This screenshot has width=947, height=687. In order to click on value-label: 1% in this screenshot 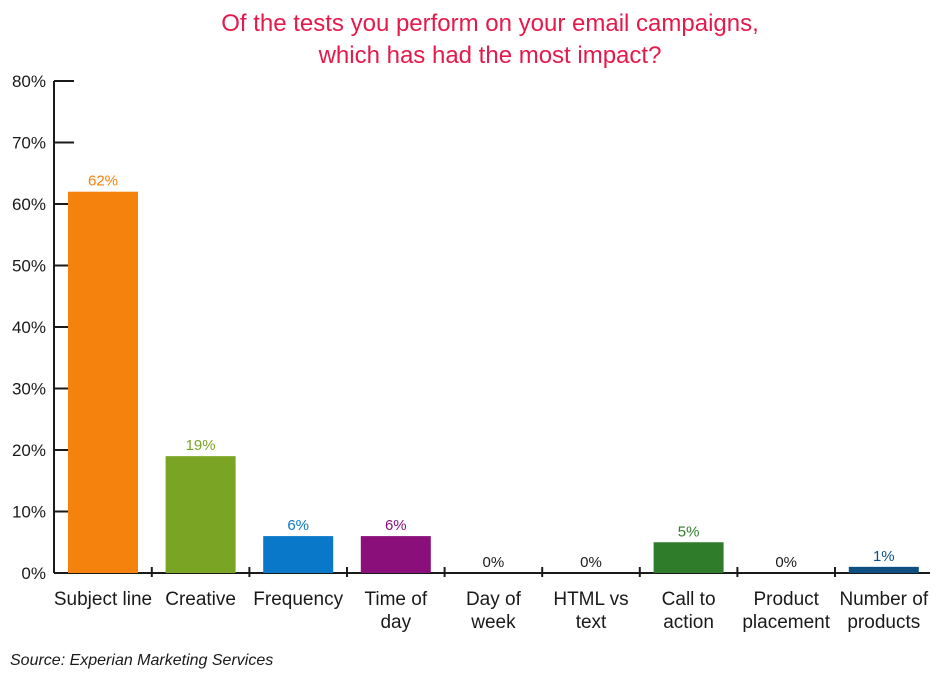, I will do `click(884, 556)`.